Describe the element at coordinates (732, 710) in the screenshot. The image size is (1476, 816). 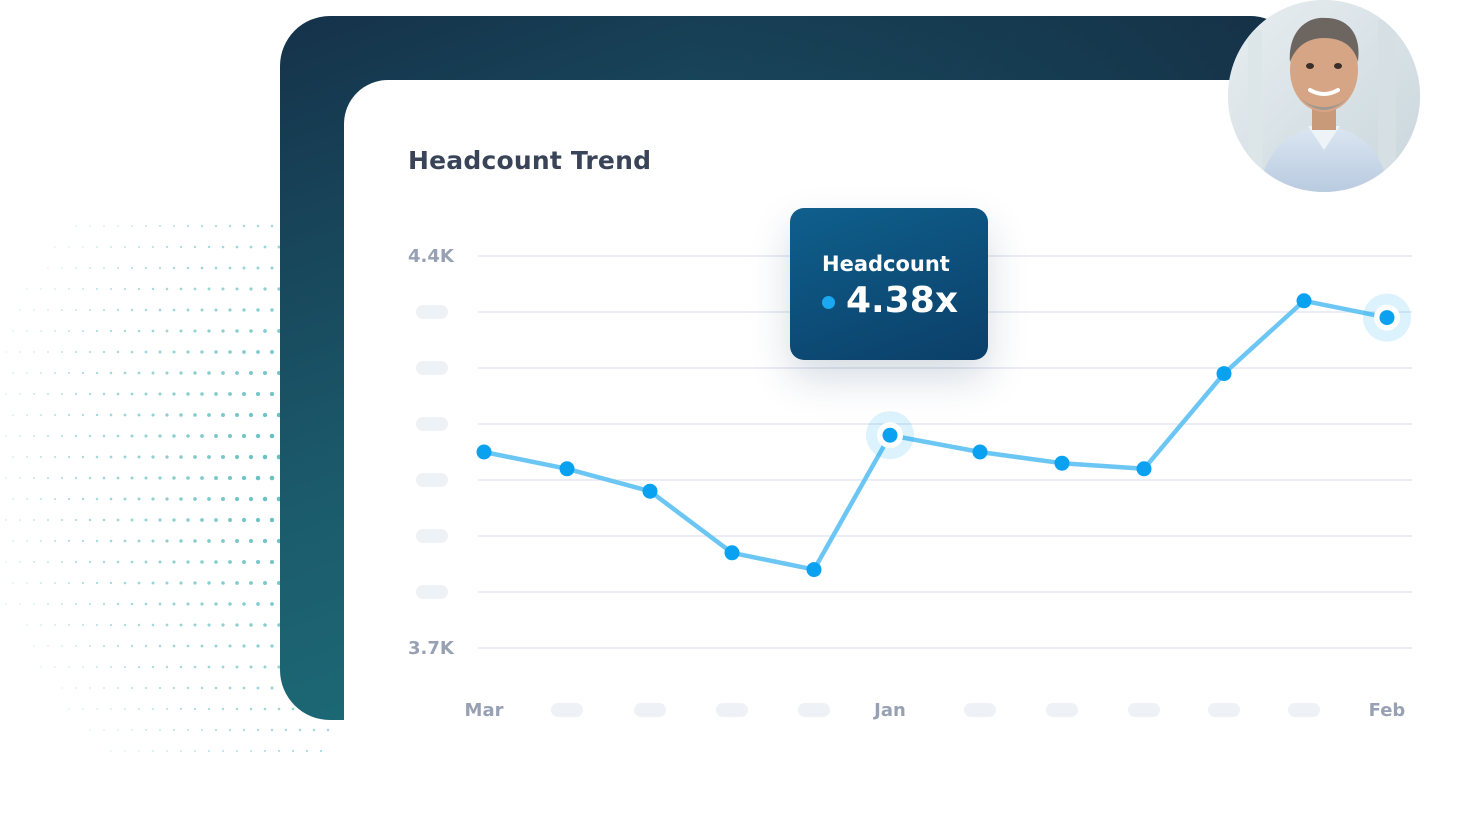
I see `x-tick-placeholder` at that location.